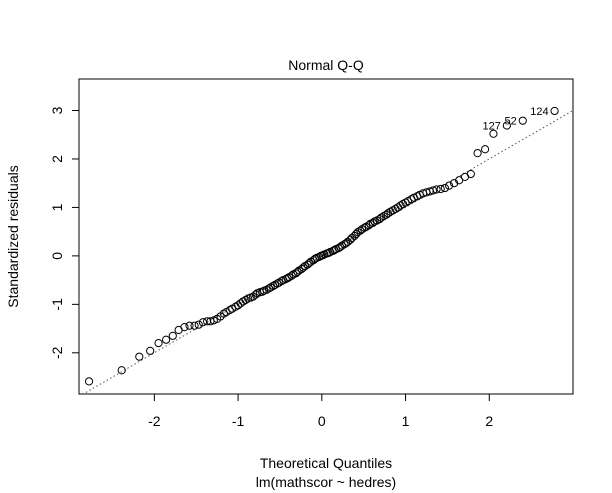 The image size is (612, 493). What do you see at coordinates (57, 352) in the screenshot?
I see `y-tick-label: -2` at bounding box center [57, 352].